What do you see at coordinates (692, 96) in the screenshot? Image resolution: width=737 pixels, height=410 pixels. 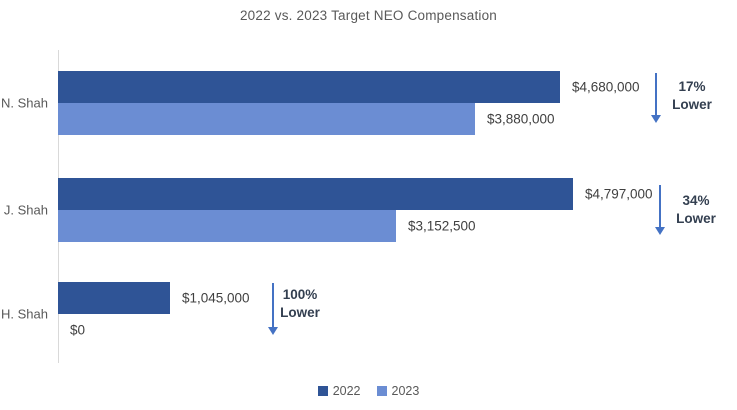 I see `annotation-17-lower: 17% Lower` at bounding box center [692, 96].